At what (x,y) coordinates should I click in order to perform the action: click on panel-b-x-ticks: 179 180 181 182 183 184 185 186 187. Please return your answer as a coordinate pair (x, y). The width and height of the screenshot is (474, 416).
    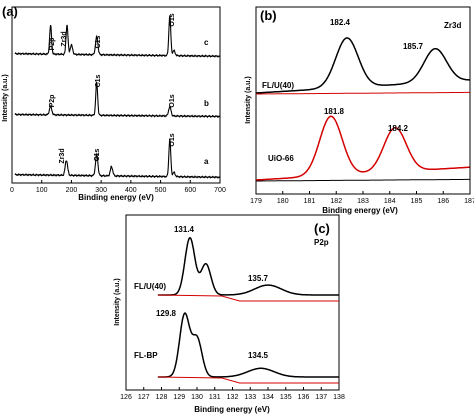
    Looking at the image, I should click on (362, 198).